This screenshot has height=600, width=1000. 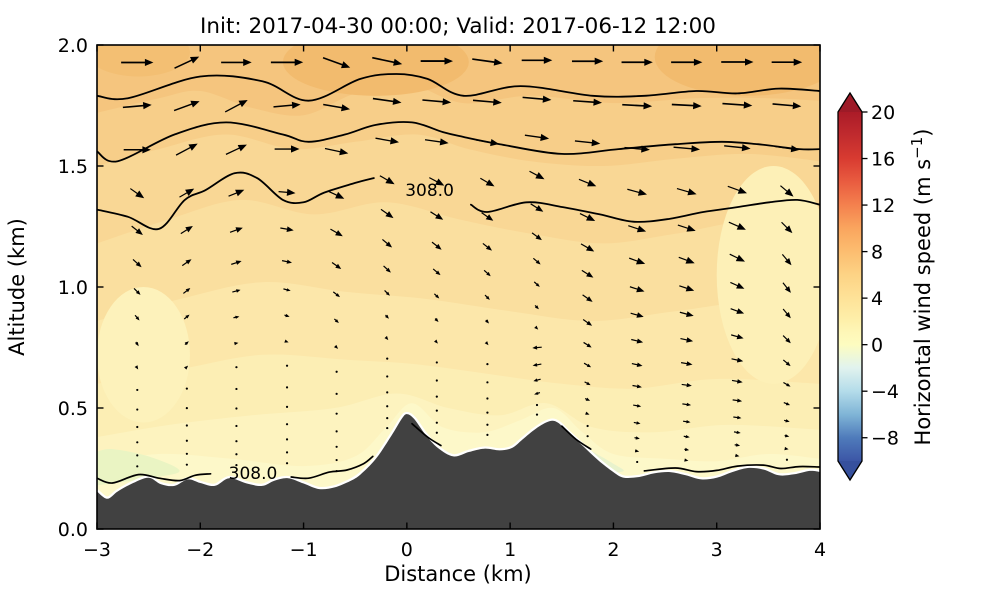 I want to click on fill-blob, so click(x=143, y=355).